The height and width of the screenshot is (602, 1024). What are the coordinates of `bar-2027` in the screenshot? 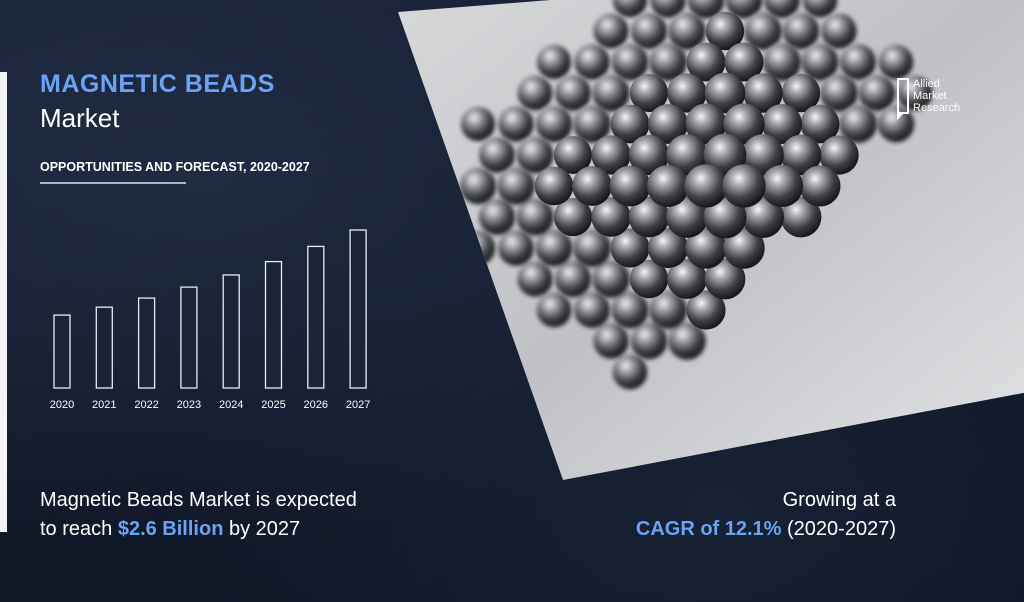 It's located at (358, 309).